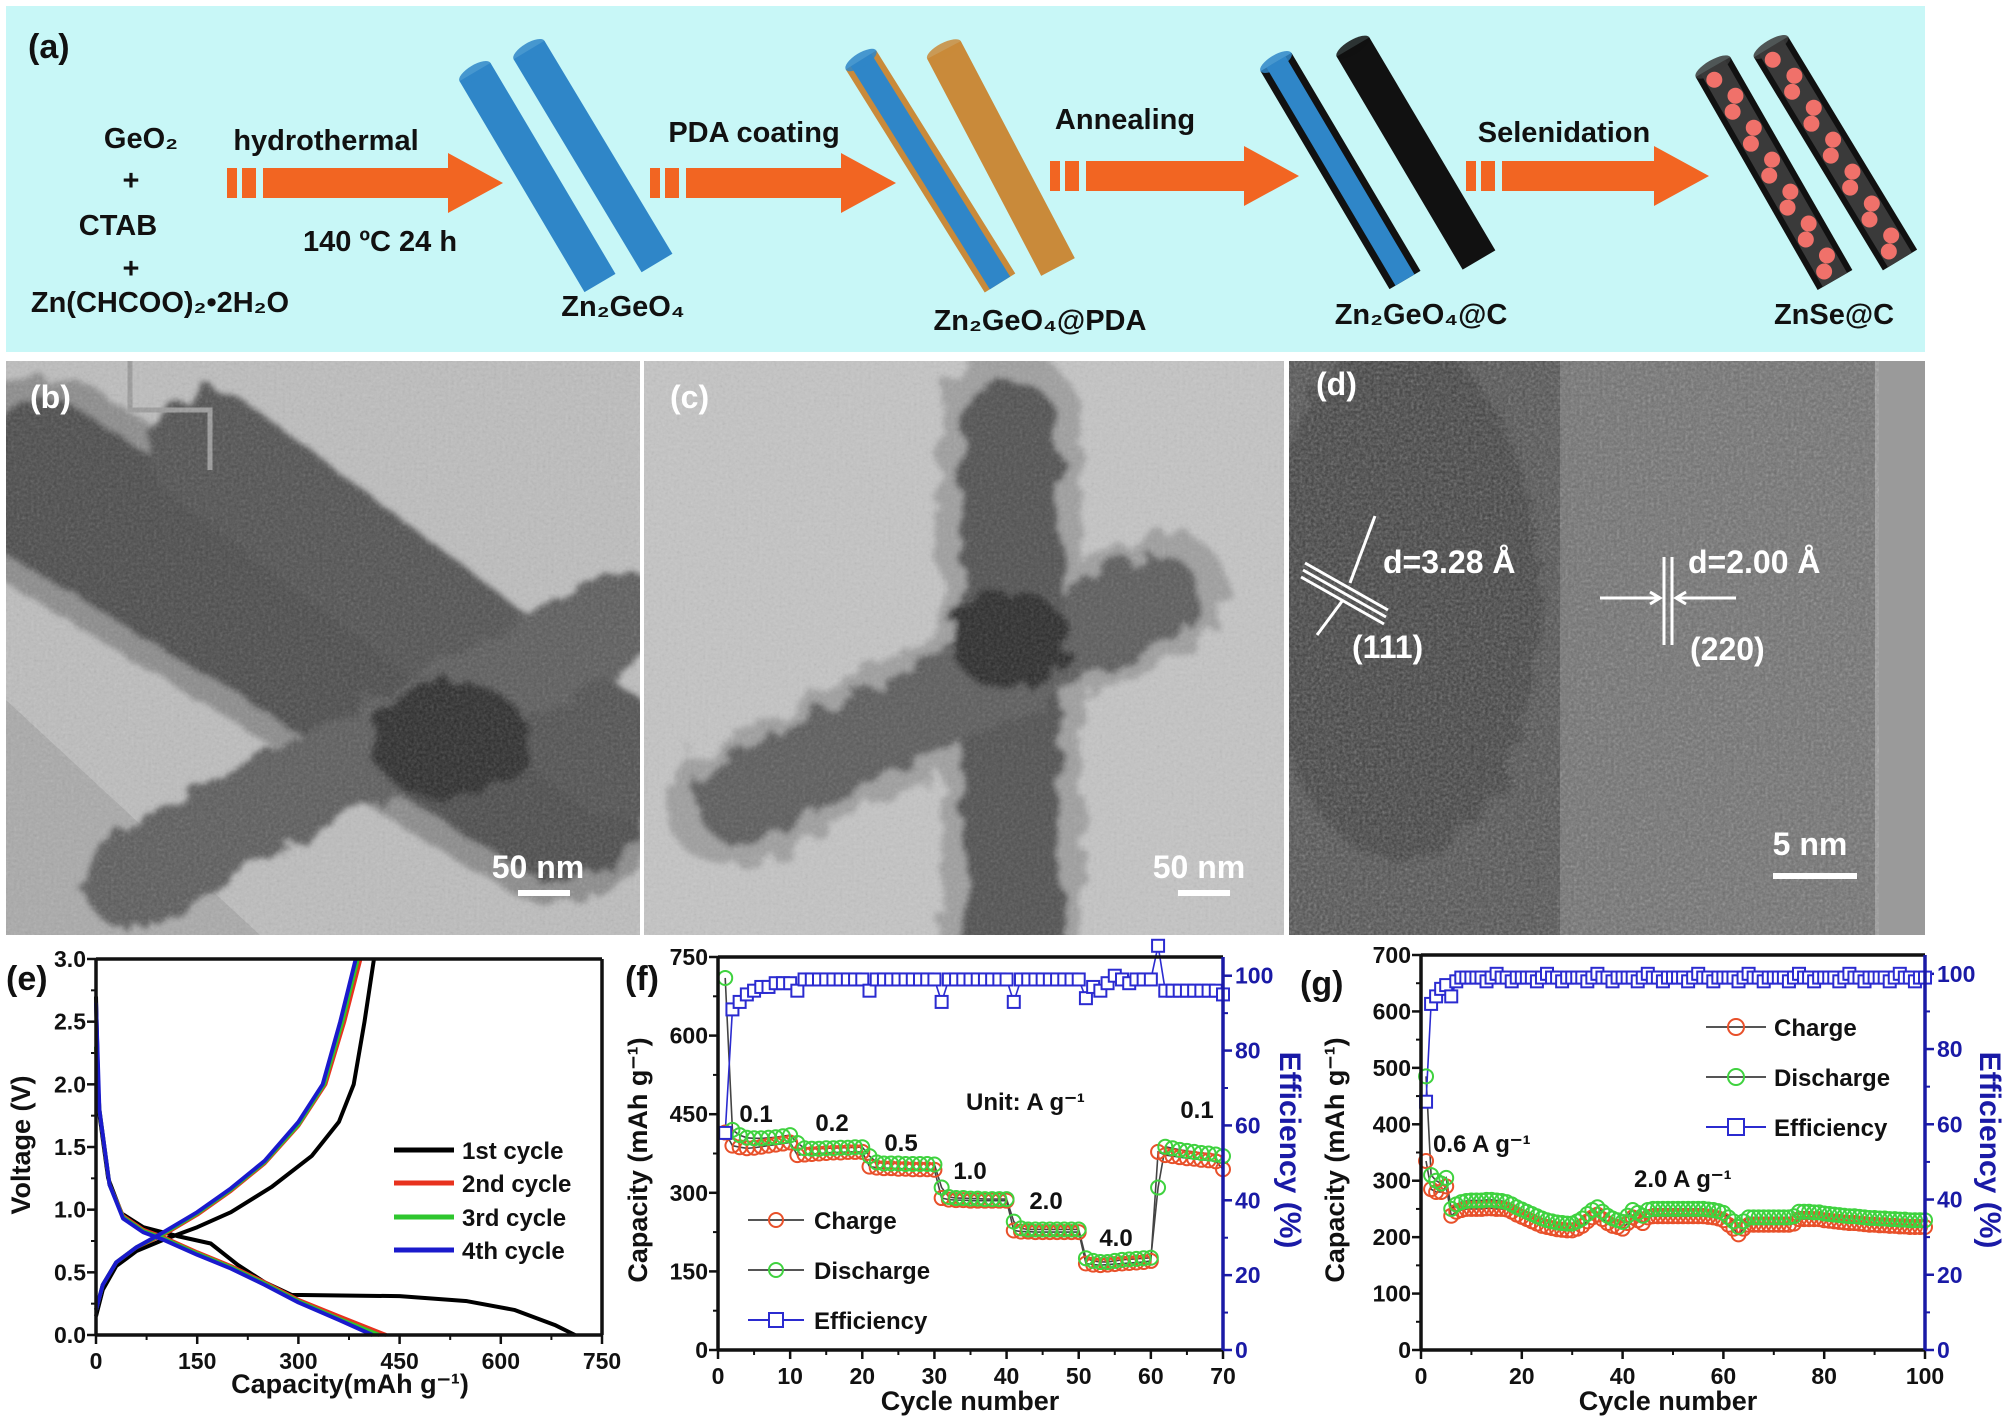  I want to click on x-tick-label: 30, so click(935, 1376).